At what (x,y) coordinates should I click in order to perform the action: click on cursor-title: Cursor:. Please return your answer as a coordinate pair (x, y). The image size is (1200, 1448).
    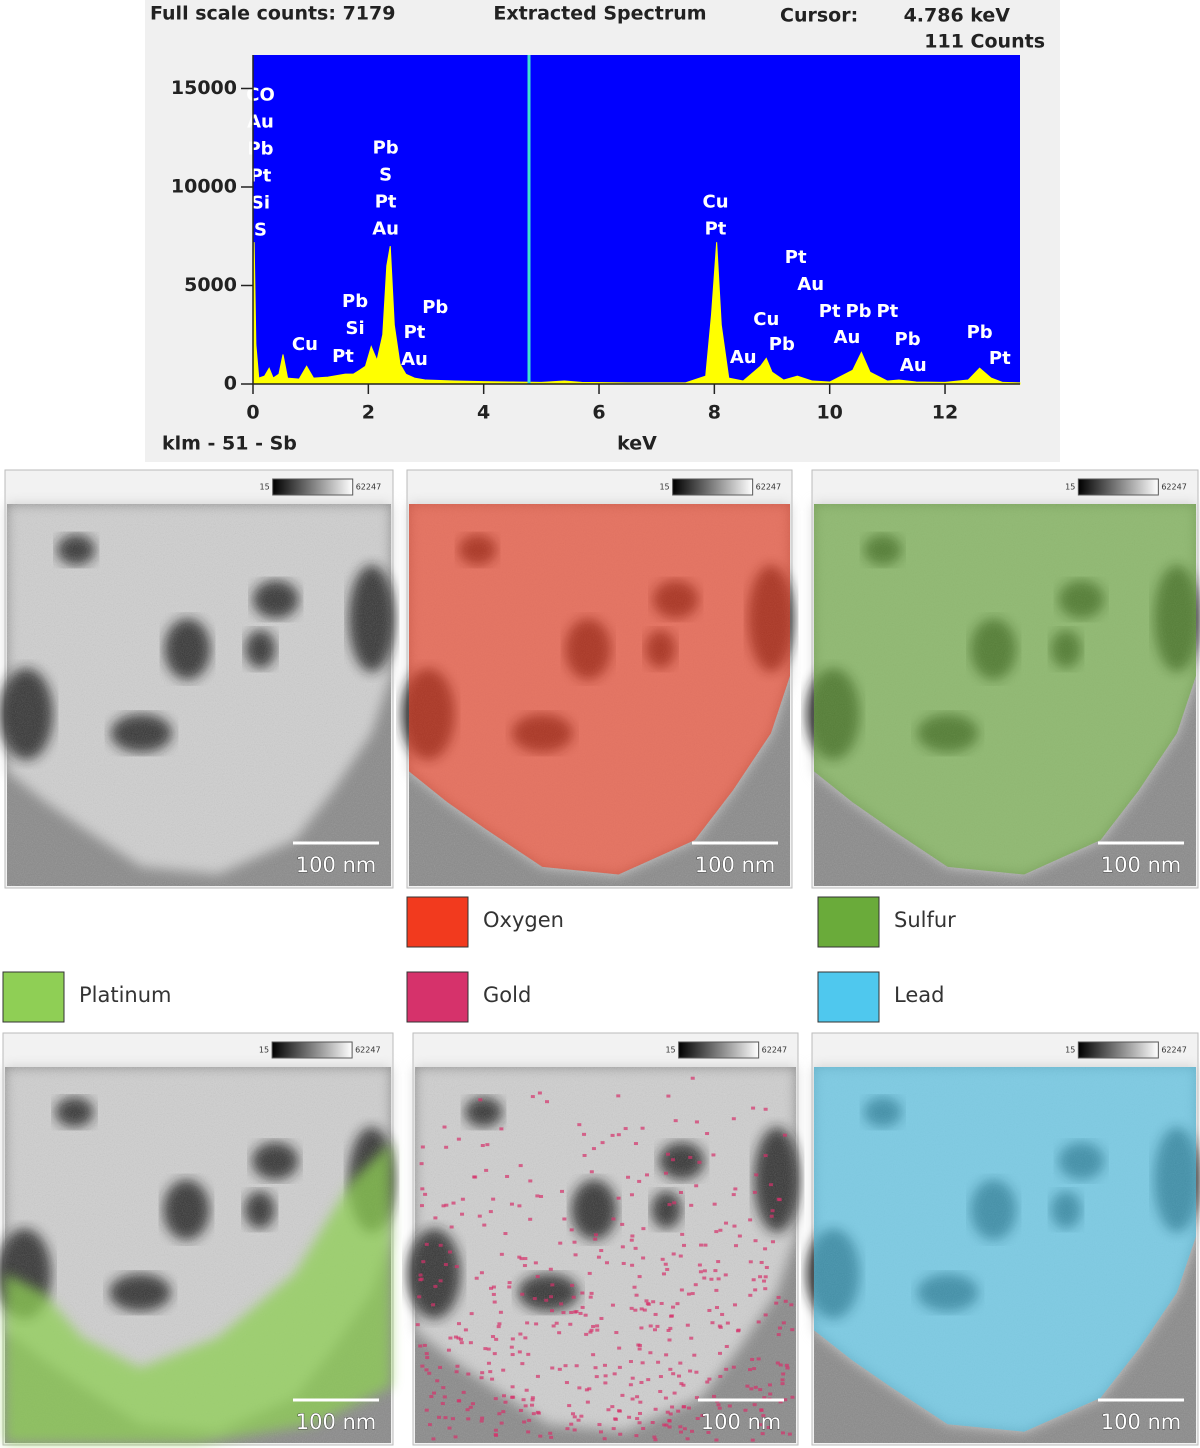
    Looking at the image, I should click on (819, 16).